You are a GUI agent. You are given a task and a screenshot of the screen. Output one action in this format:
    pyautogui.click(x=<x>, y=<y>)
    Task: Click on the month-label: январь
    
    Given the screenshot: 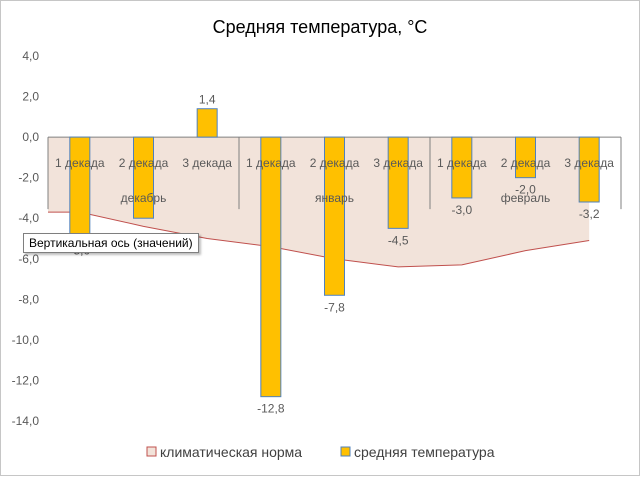 What is the action you would take?
    pyautogui.click(x=334, y=198)
    